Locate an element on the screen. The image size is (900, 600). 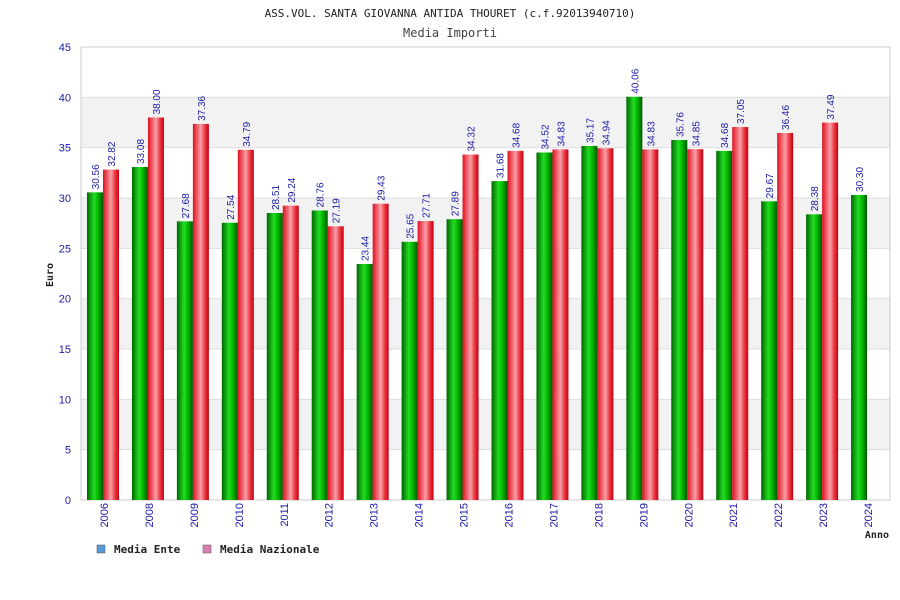
y-tick-label: 25 is located at coordinates (65, 249).